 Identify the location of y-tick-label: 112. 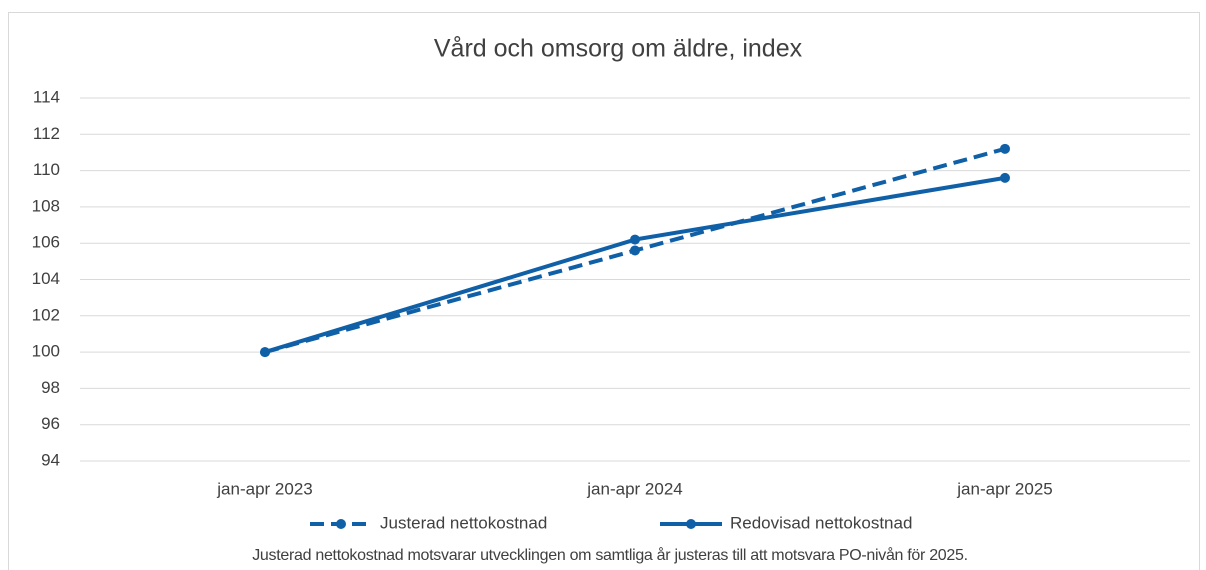
(46, 133).